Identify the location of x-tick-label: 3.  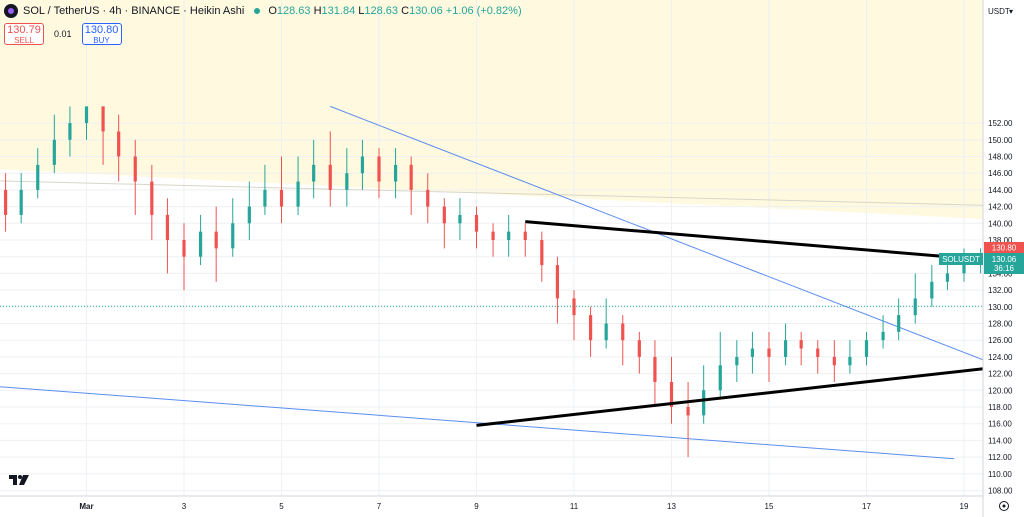
(184, 506).